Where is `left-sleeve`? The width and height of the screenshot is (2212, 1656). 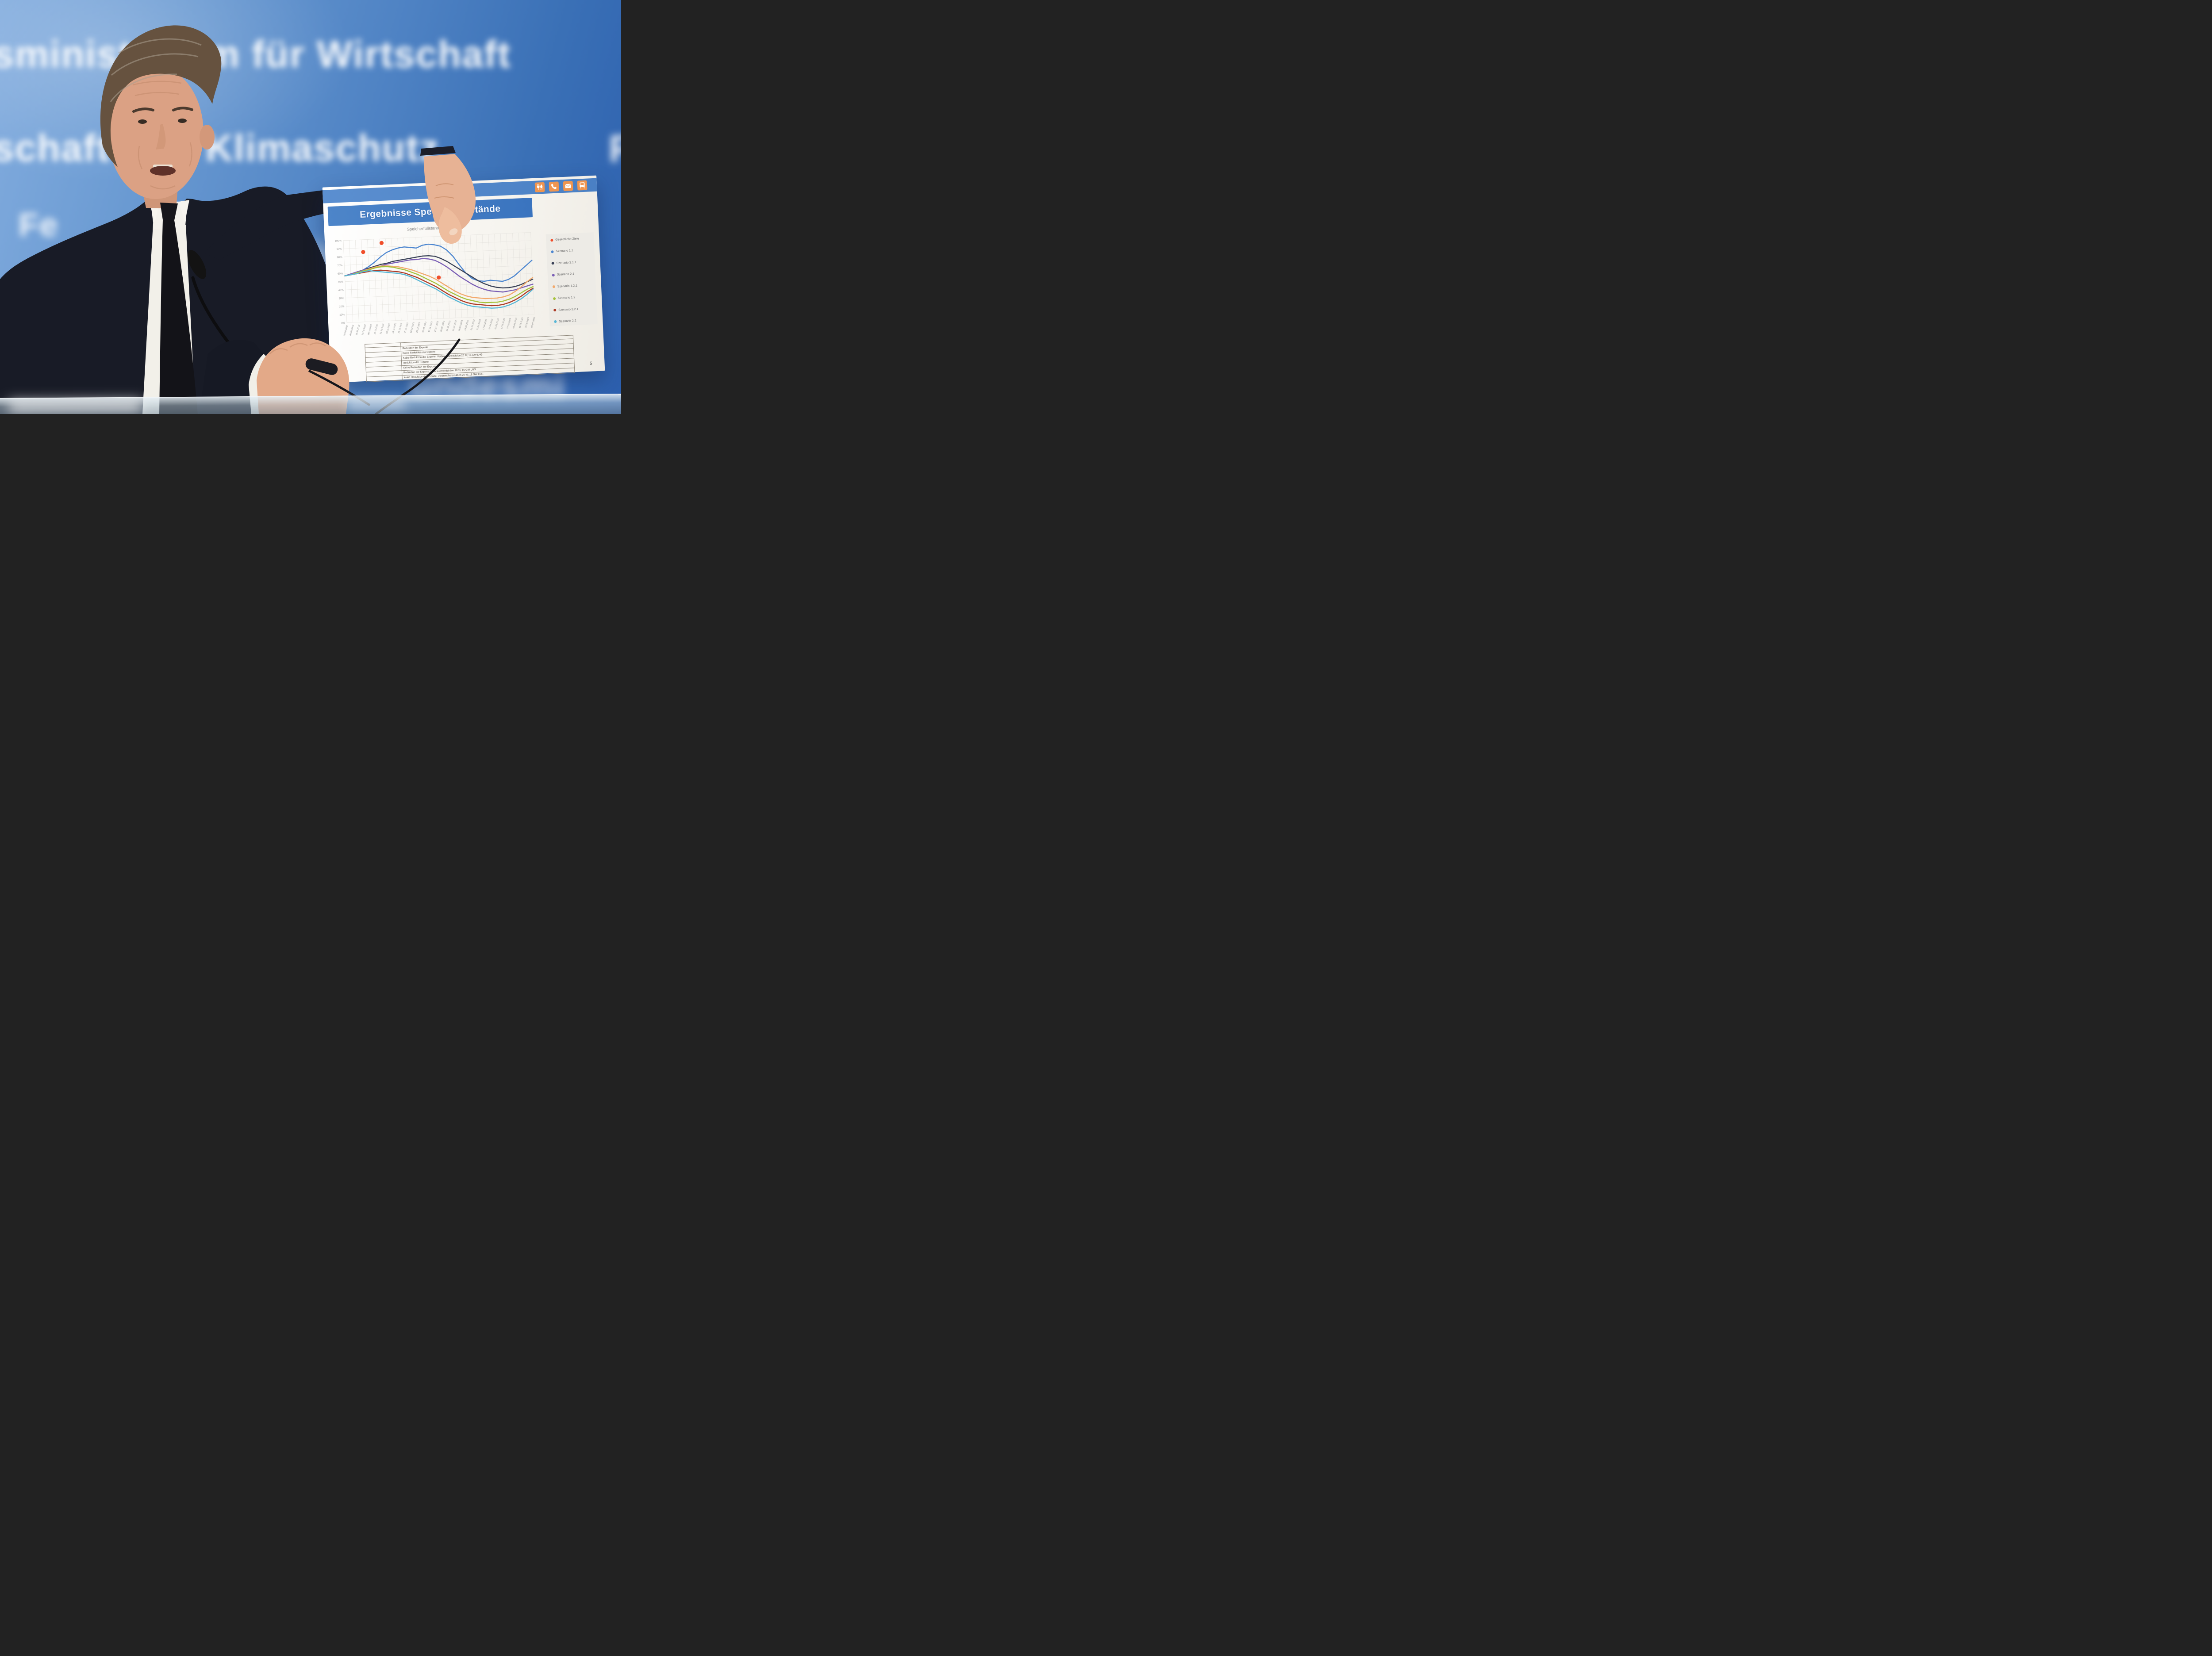
left-sleeve is located at coordinates (232, 377).